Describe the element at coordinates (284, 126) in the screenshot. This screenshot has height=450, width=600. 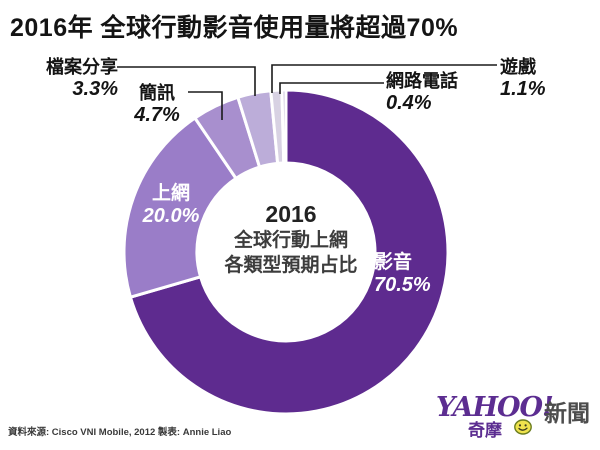
I see `pie-slice-網路電話` at that location.